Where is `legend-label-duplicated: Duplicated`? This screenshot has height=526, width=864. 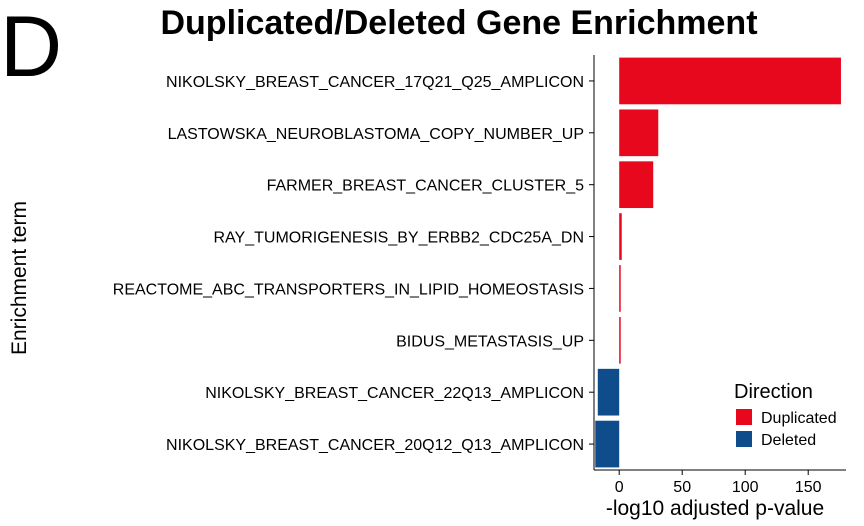 legend-label-duplicated: Duplicated is located at coordinates (799, 418).